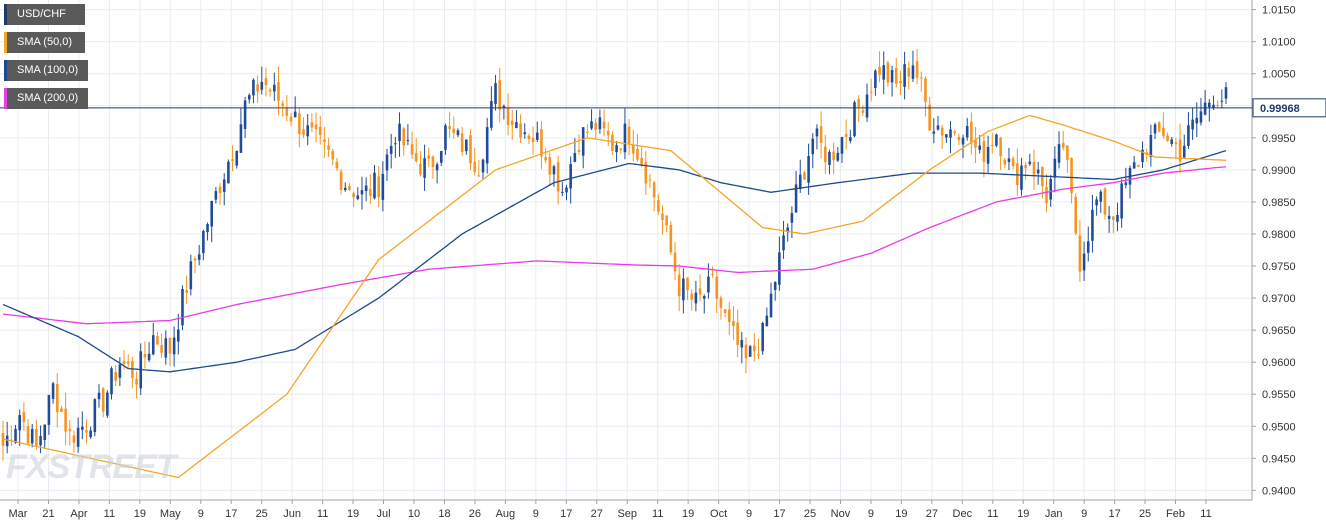 This screenshot has height=530, width=1326. I want to click on y-tick-label: 1.0150, so click(1279, 11).